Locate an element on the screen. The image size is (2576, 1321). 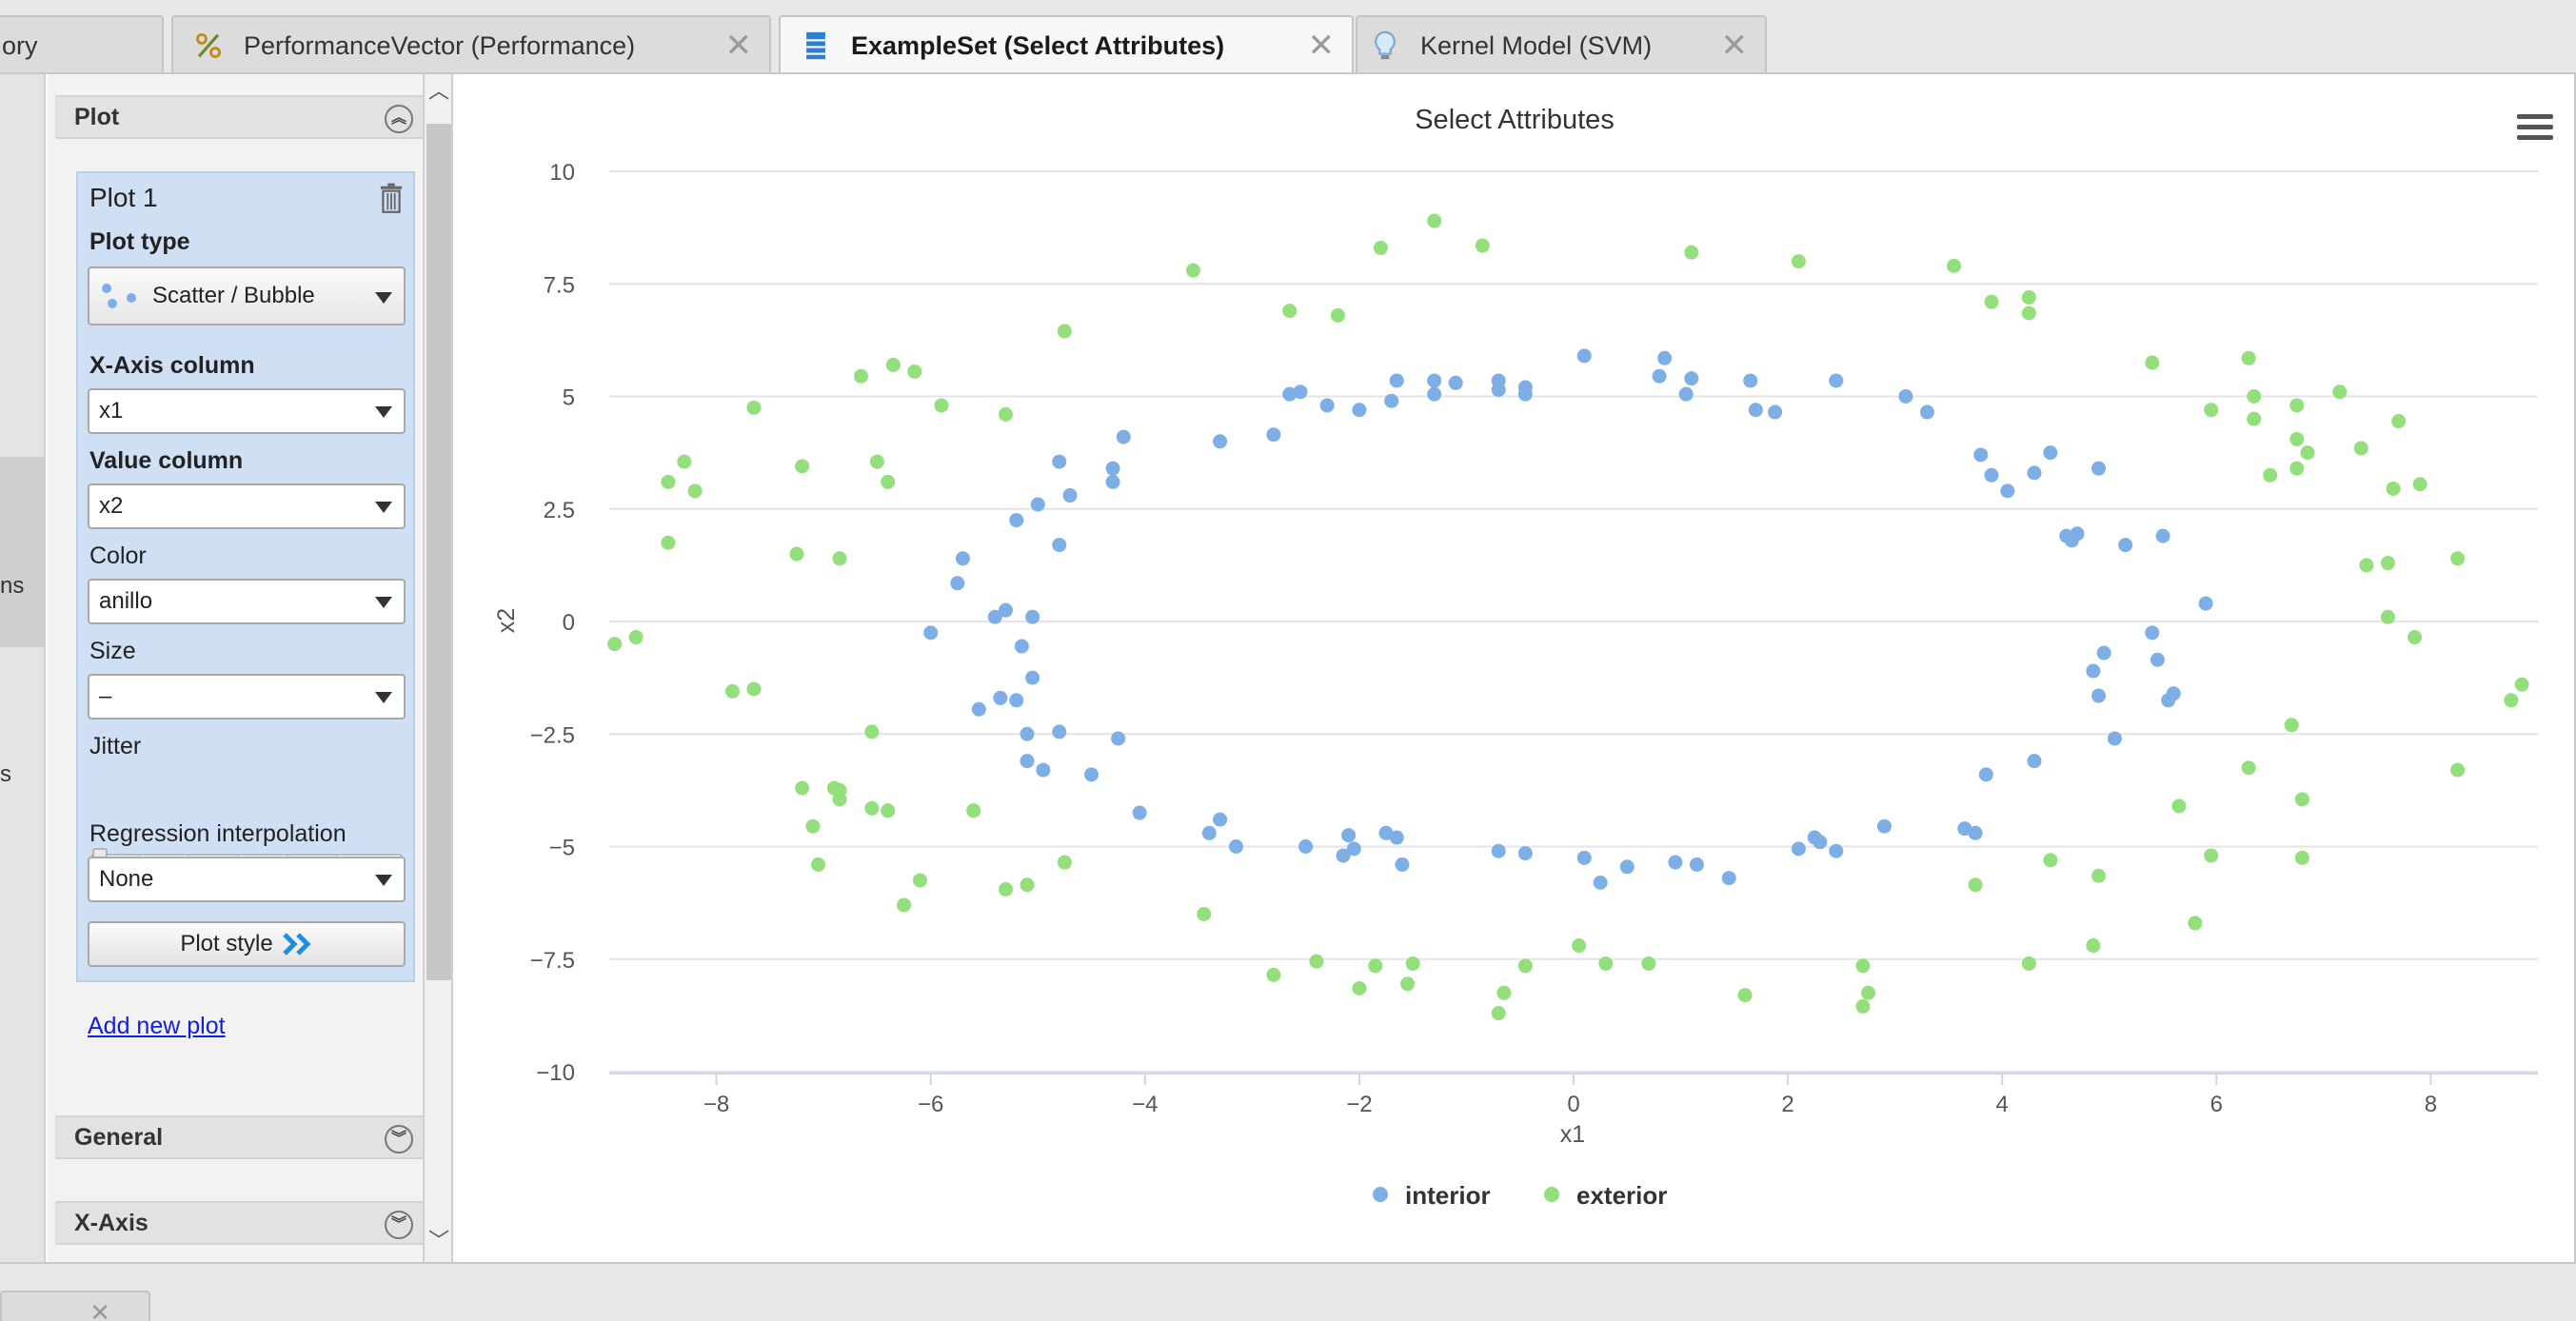
tab-exampleset: ExampleSet (Select Attributes) ✕ is located at coordinates (1066, 44).